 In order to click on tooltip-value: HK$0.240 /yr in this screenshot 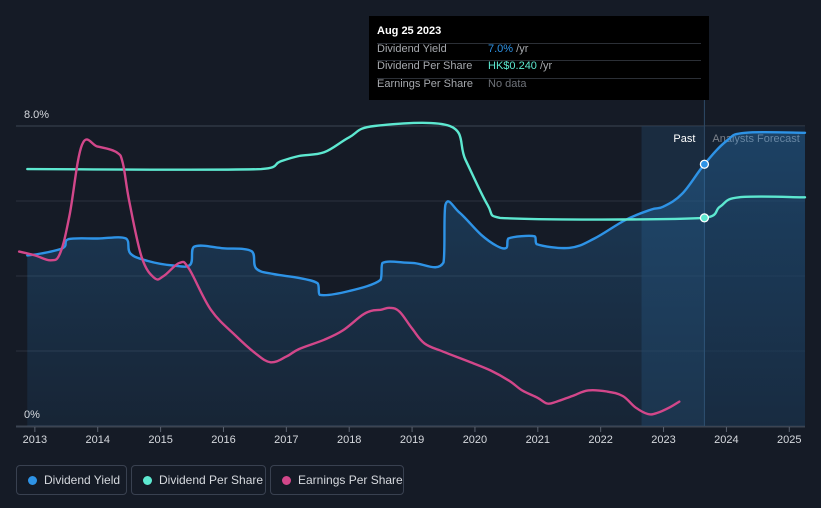, I will do `click(520, 66)`.